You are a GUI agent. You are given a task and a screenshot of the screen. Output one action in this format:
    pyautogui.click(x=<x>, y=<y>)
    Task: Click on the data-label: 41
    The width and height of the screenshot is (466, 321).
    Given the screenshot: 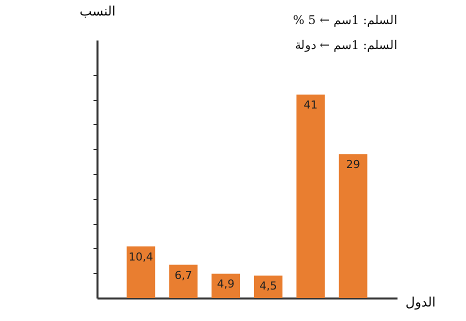 What is the action you would take?
    pyautogui.click(x=311, y=105)
    